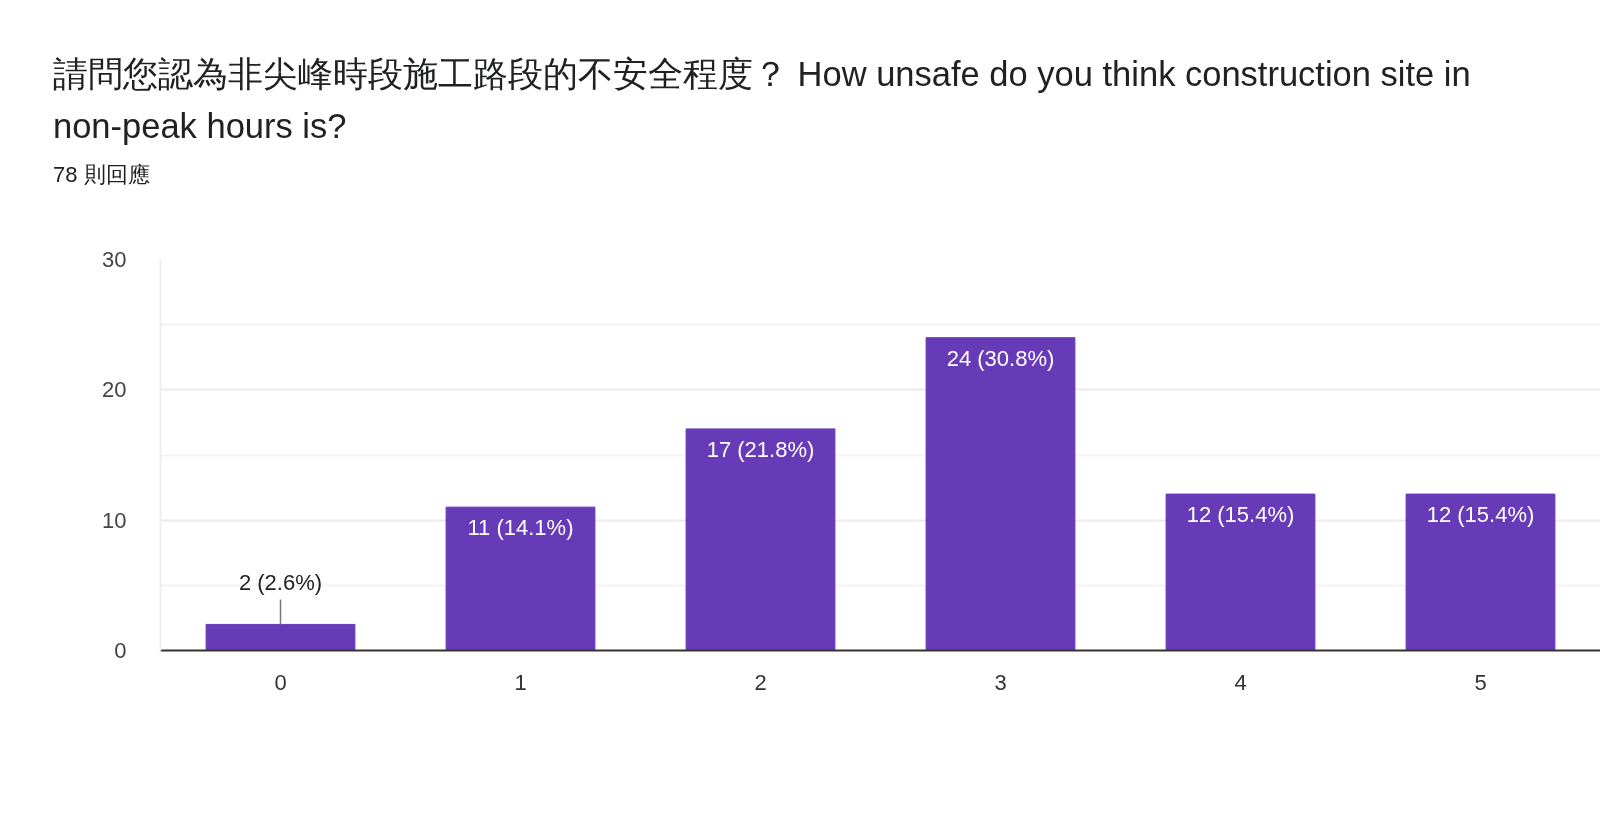 The height and width of the screenshot is (813, 1600). What do you see at coordinates (114, 520) in the screenshot?
I see `y-tick-label: 10` at bounding box center [114, 520].